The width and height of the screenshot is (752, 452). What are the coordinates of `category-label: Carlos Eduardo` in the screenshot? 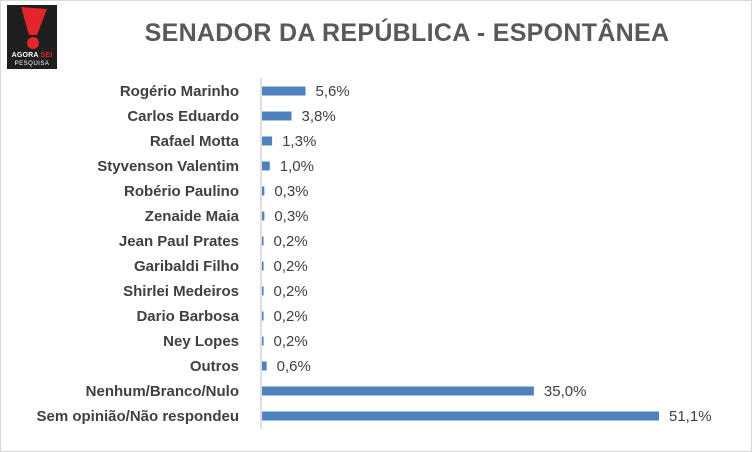 It's located at (183, 116).